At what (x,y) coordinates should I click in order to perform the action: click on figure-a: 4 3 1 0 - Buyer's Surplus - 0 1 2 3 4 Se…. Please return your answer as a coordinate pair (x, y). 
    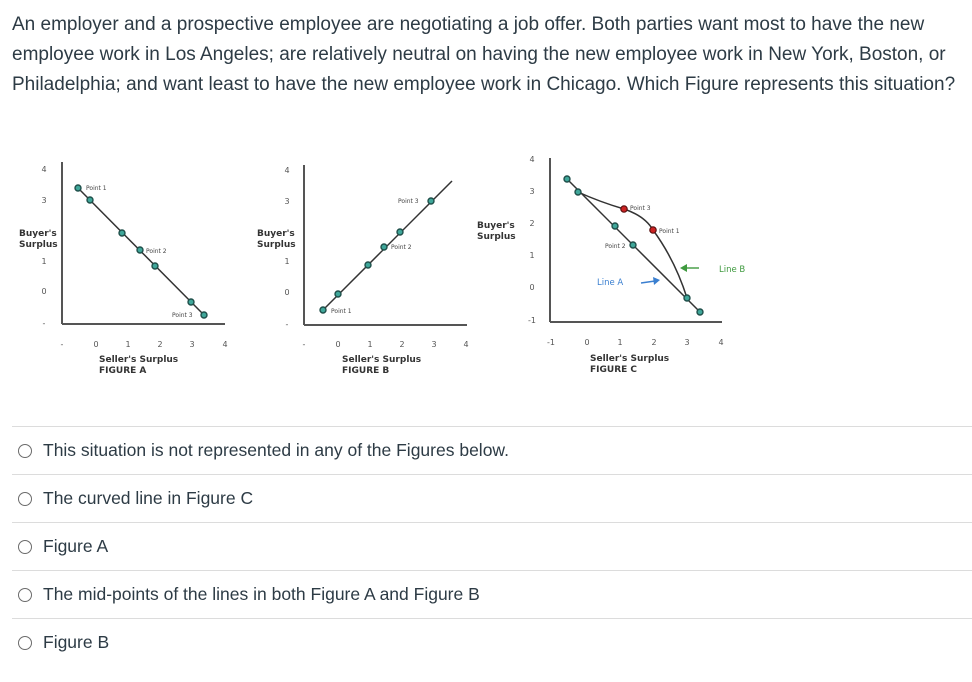
    Looking at the image, I should click on (123, 269).